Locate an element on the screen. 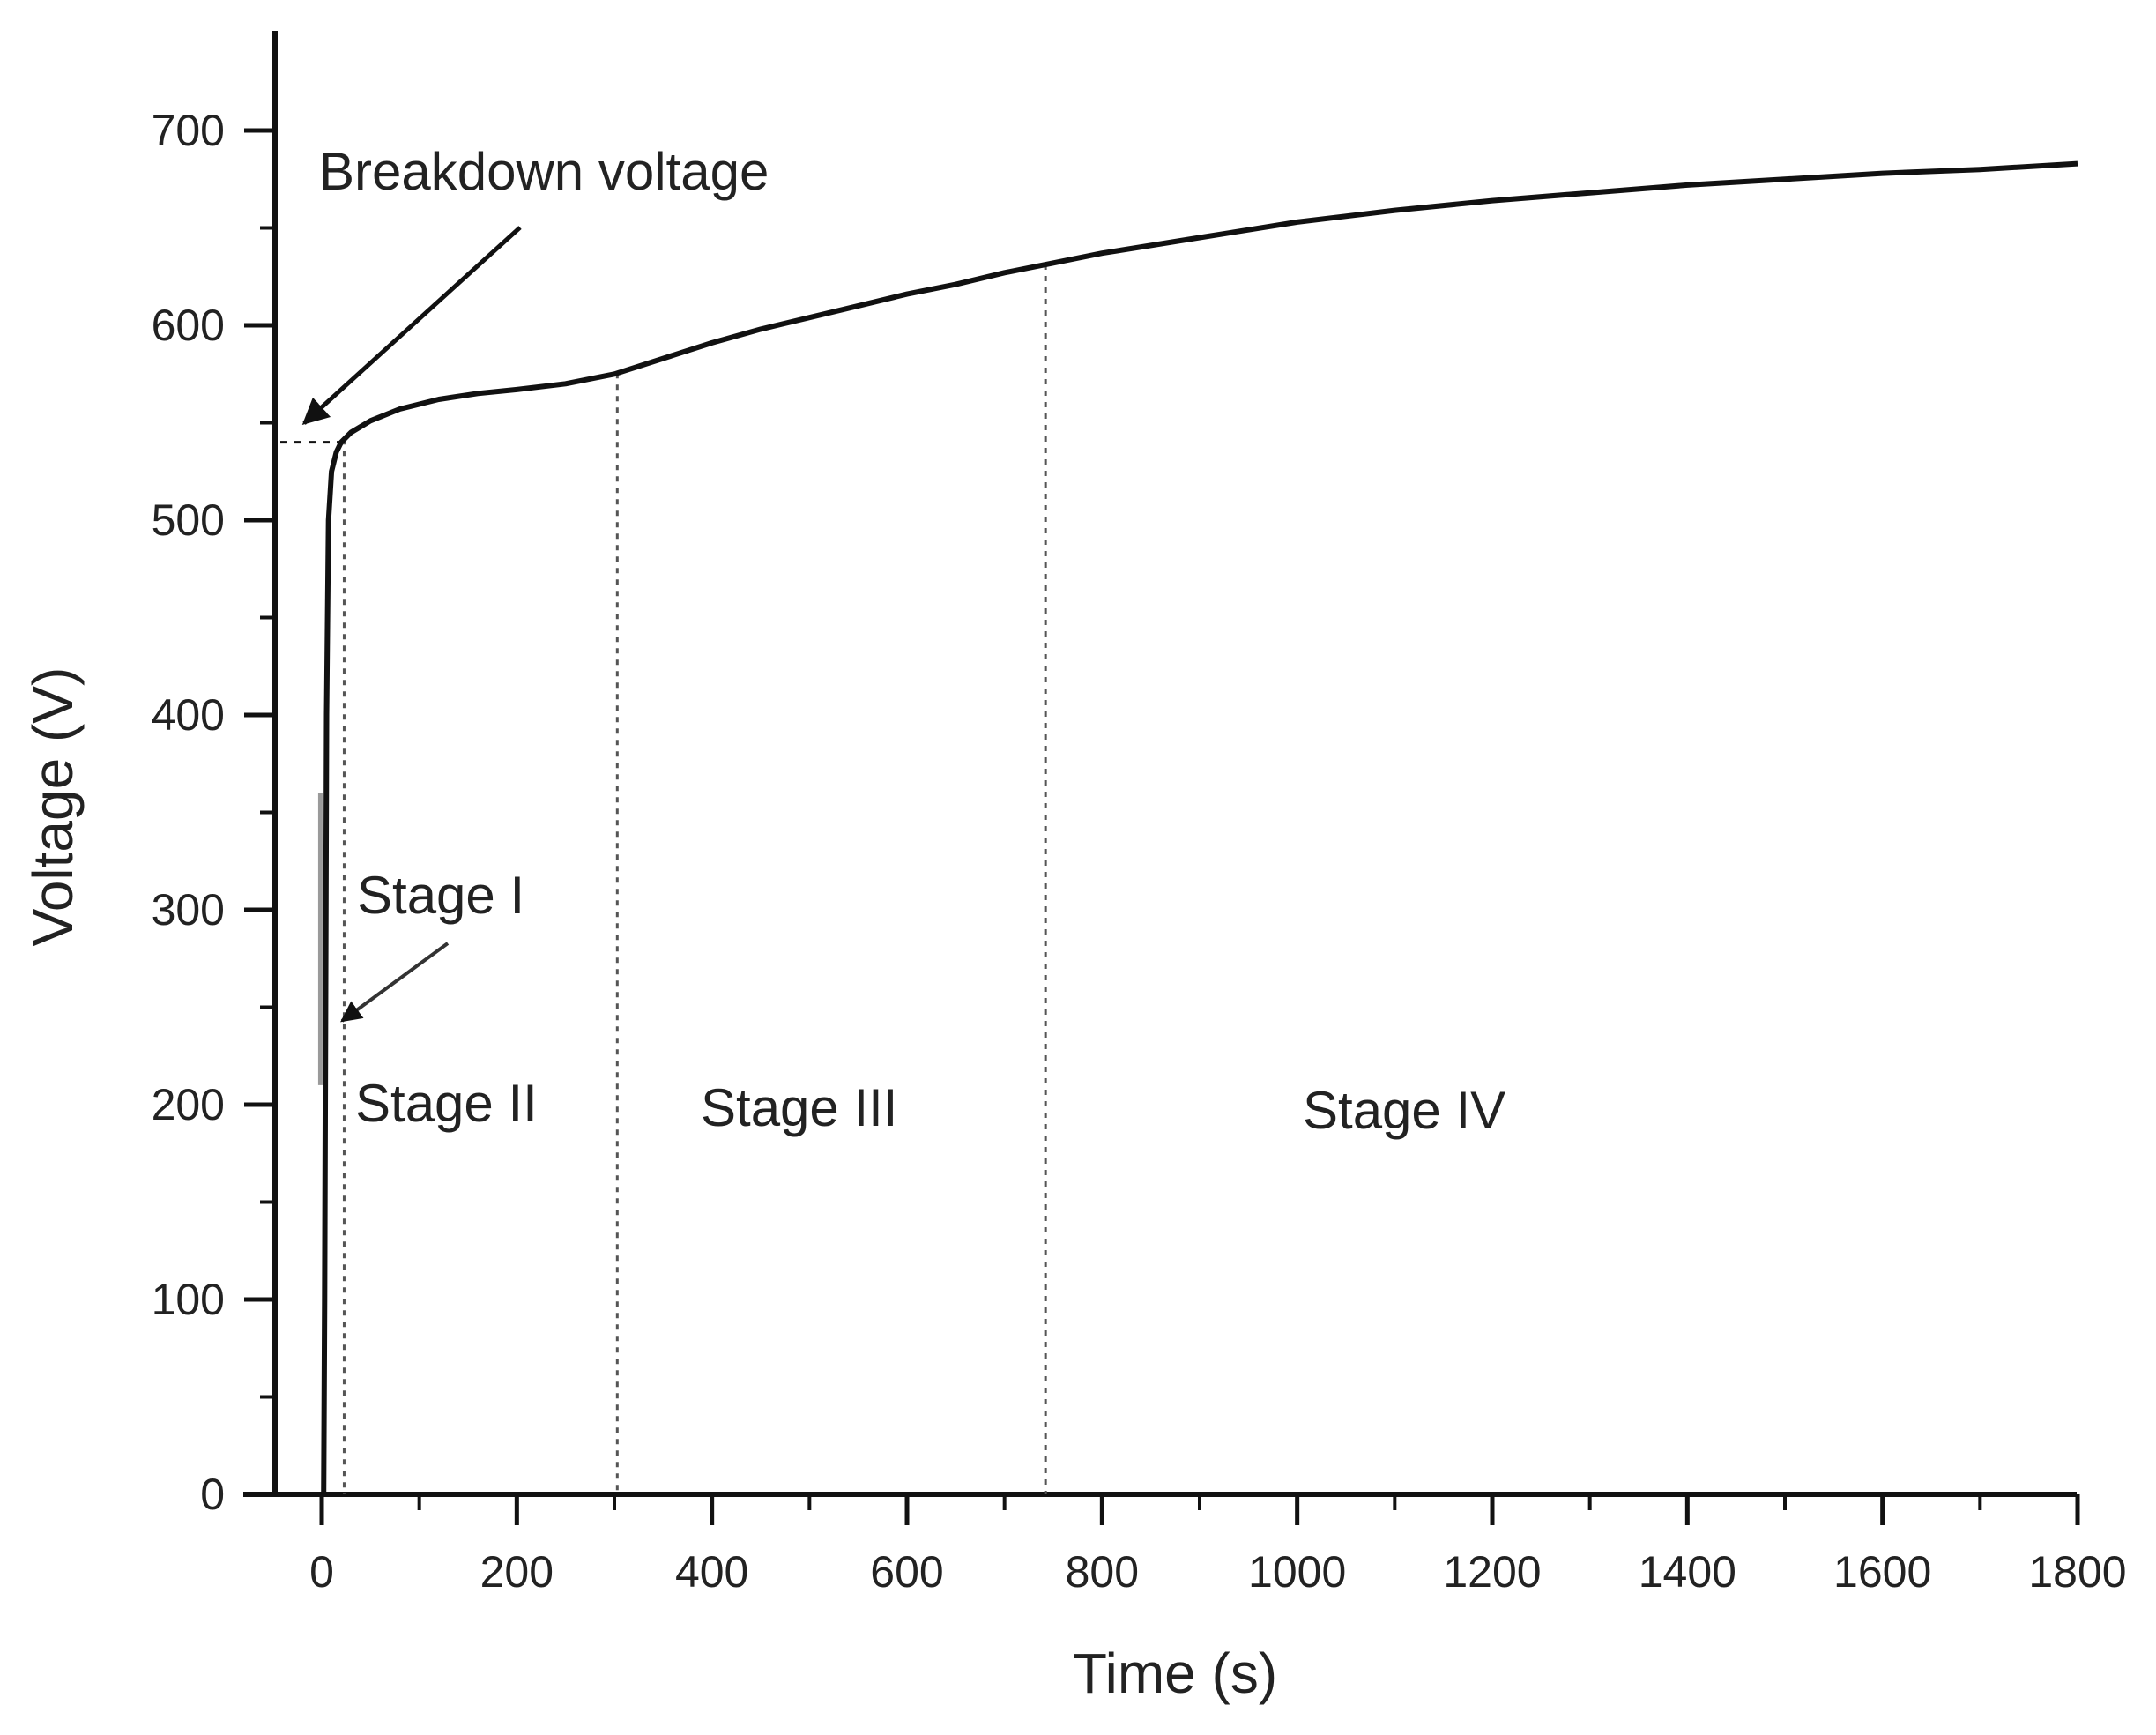  x-tick-label: 1000 is located at coordinates (1297, 1572).